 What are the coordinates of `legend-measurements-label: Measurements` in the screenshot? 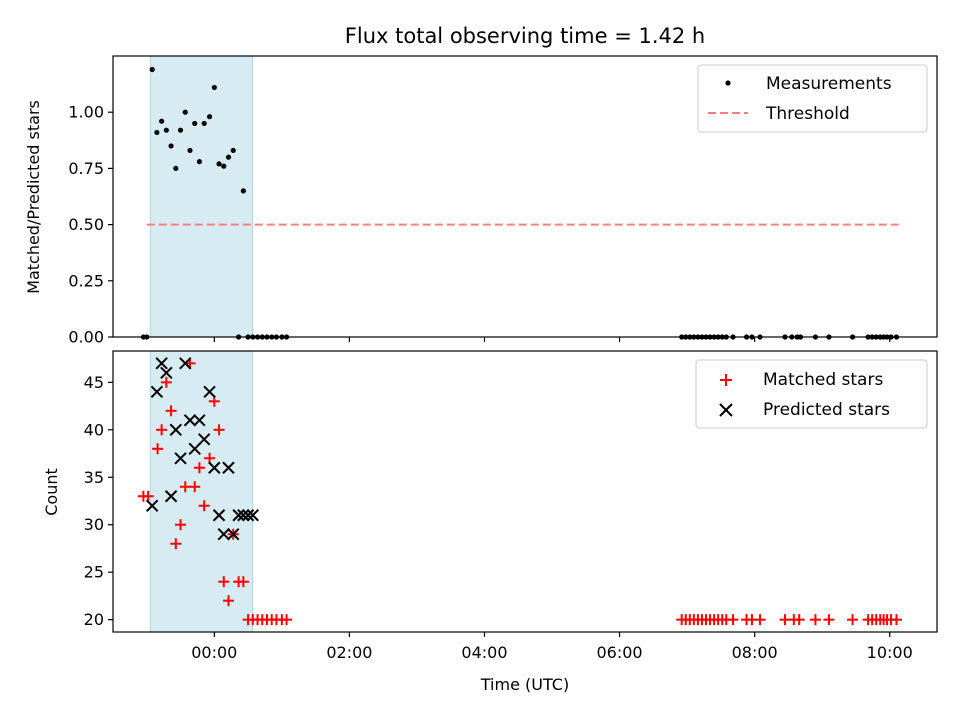 It's located at (829, 84).